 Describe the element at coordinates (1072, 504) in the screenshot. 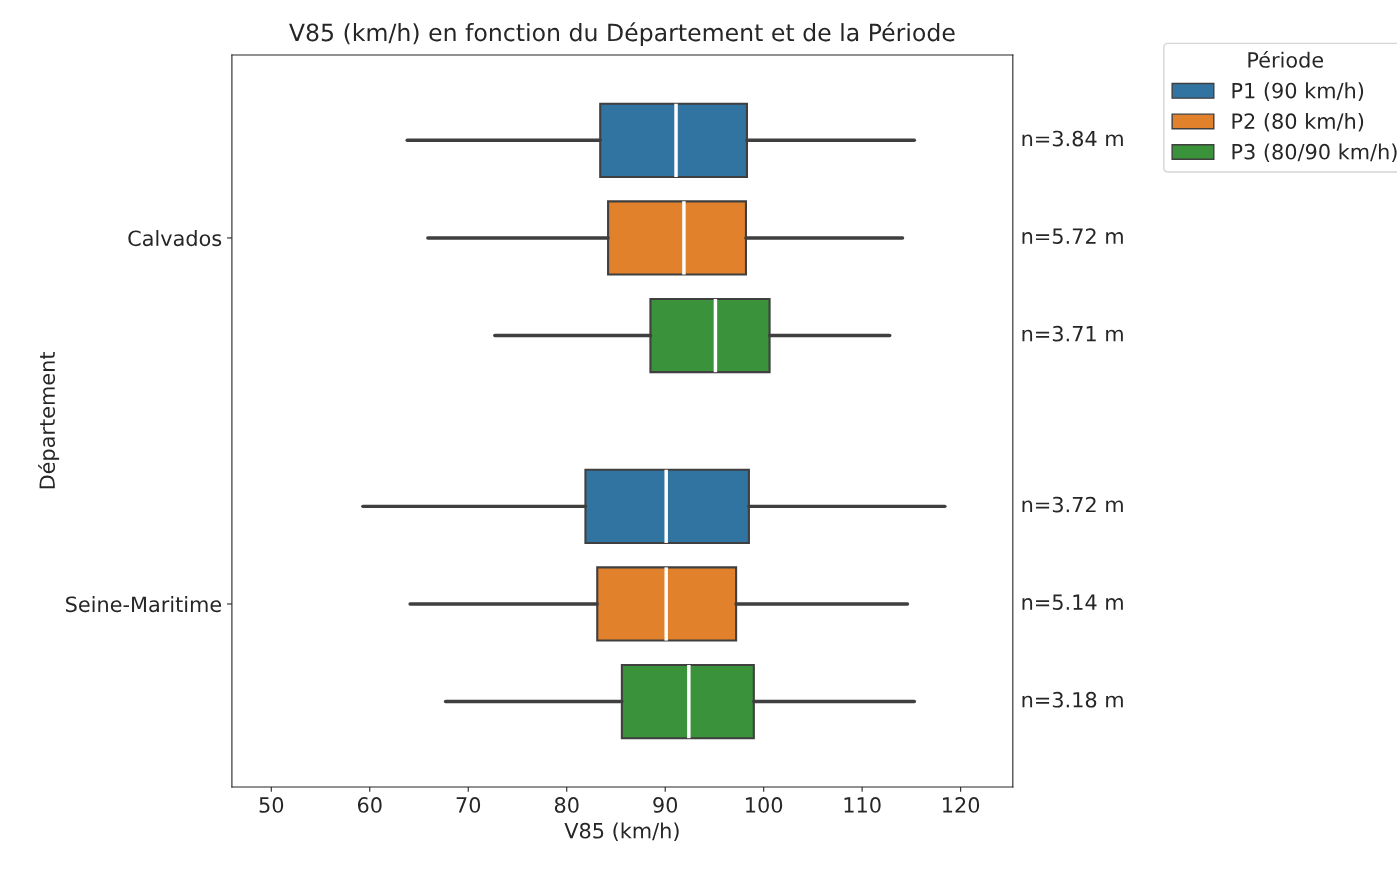

I see `text: n=3.72 m` at that location.